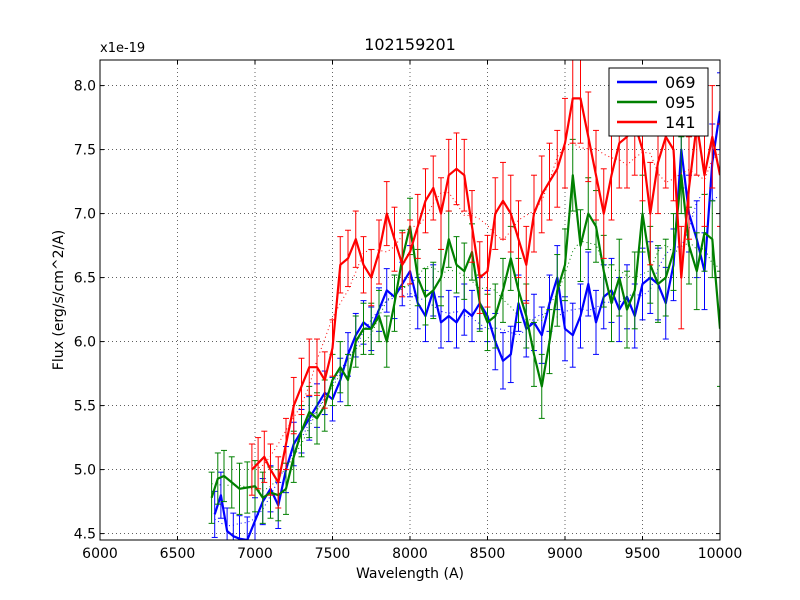 The height and width of the screenshot is (600, 800). Describe the element at coordinates (100, 554) in the screenshot. I see `x-tick-label: 6000` at that location.